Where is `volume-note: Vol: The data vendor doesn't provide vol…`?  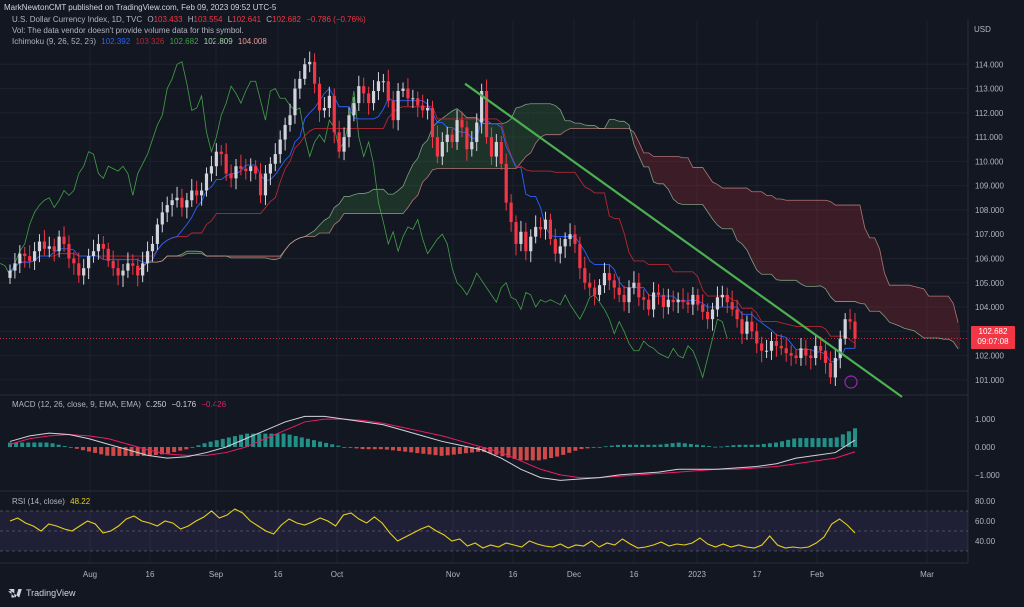 volume-note: Vol: The data vendor doesn't provide vol… is located at coordinates (128, 30).